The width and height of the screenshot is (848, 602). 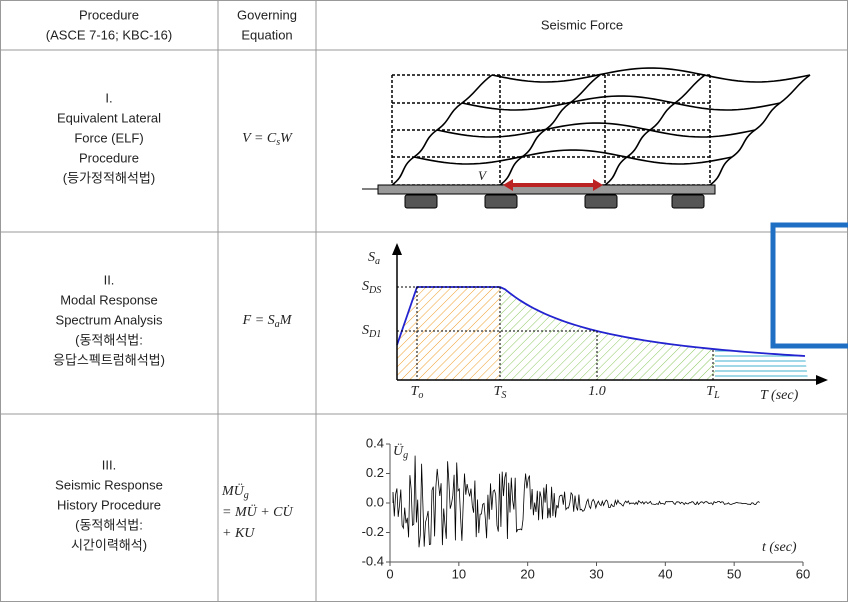 What do you see at coordinates (375, 472) in the screenshot?
I see `y-tick-label: 0.2` at bounding box center [375, 472].